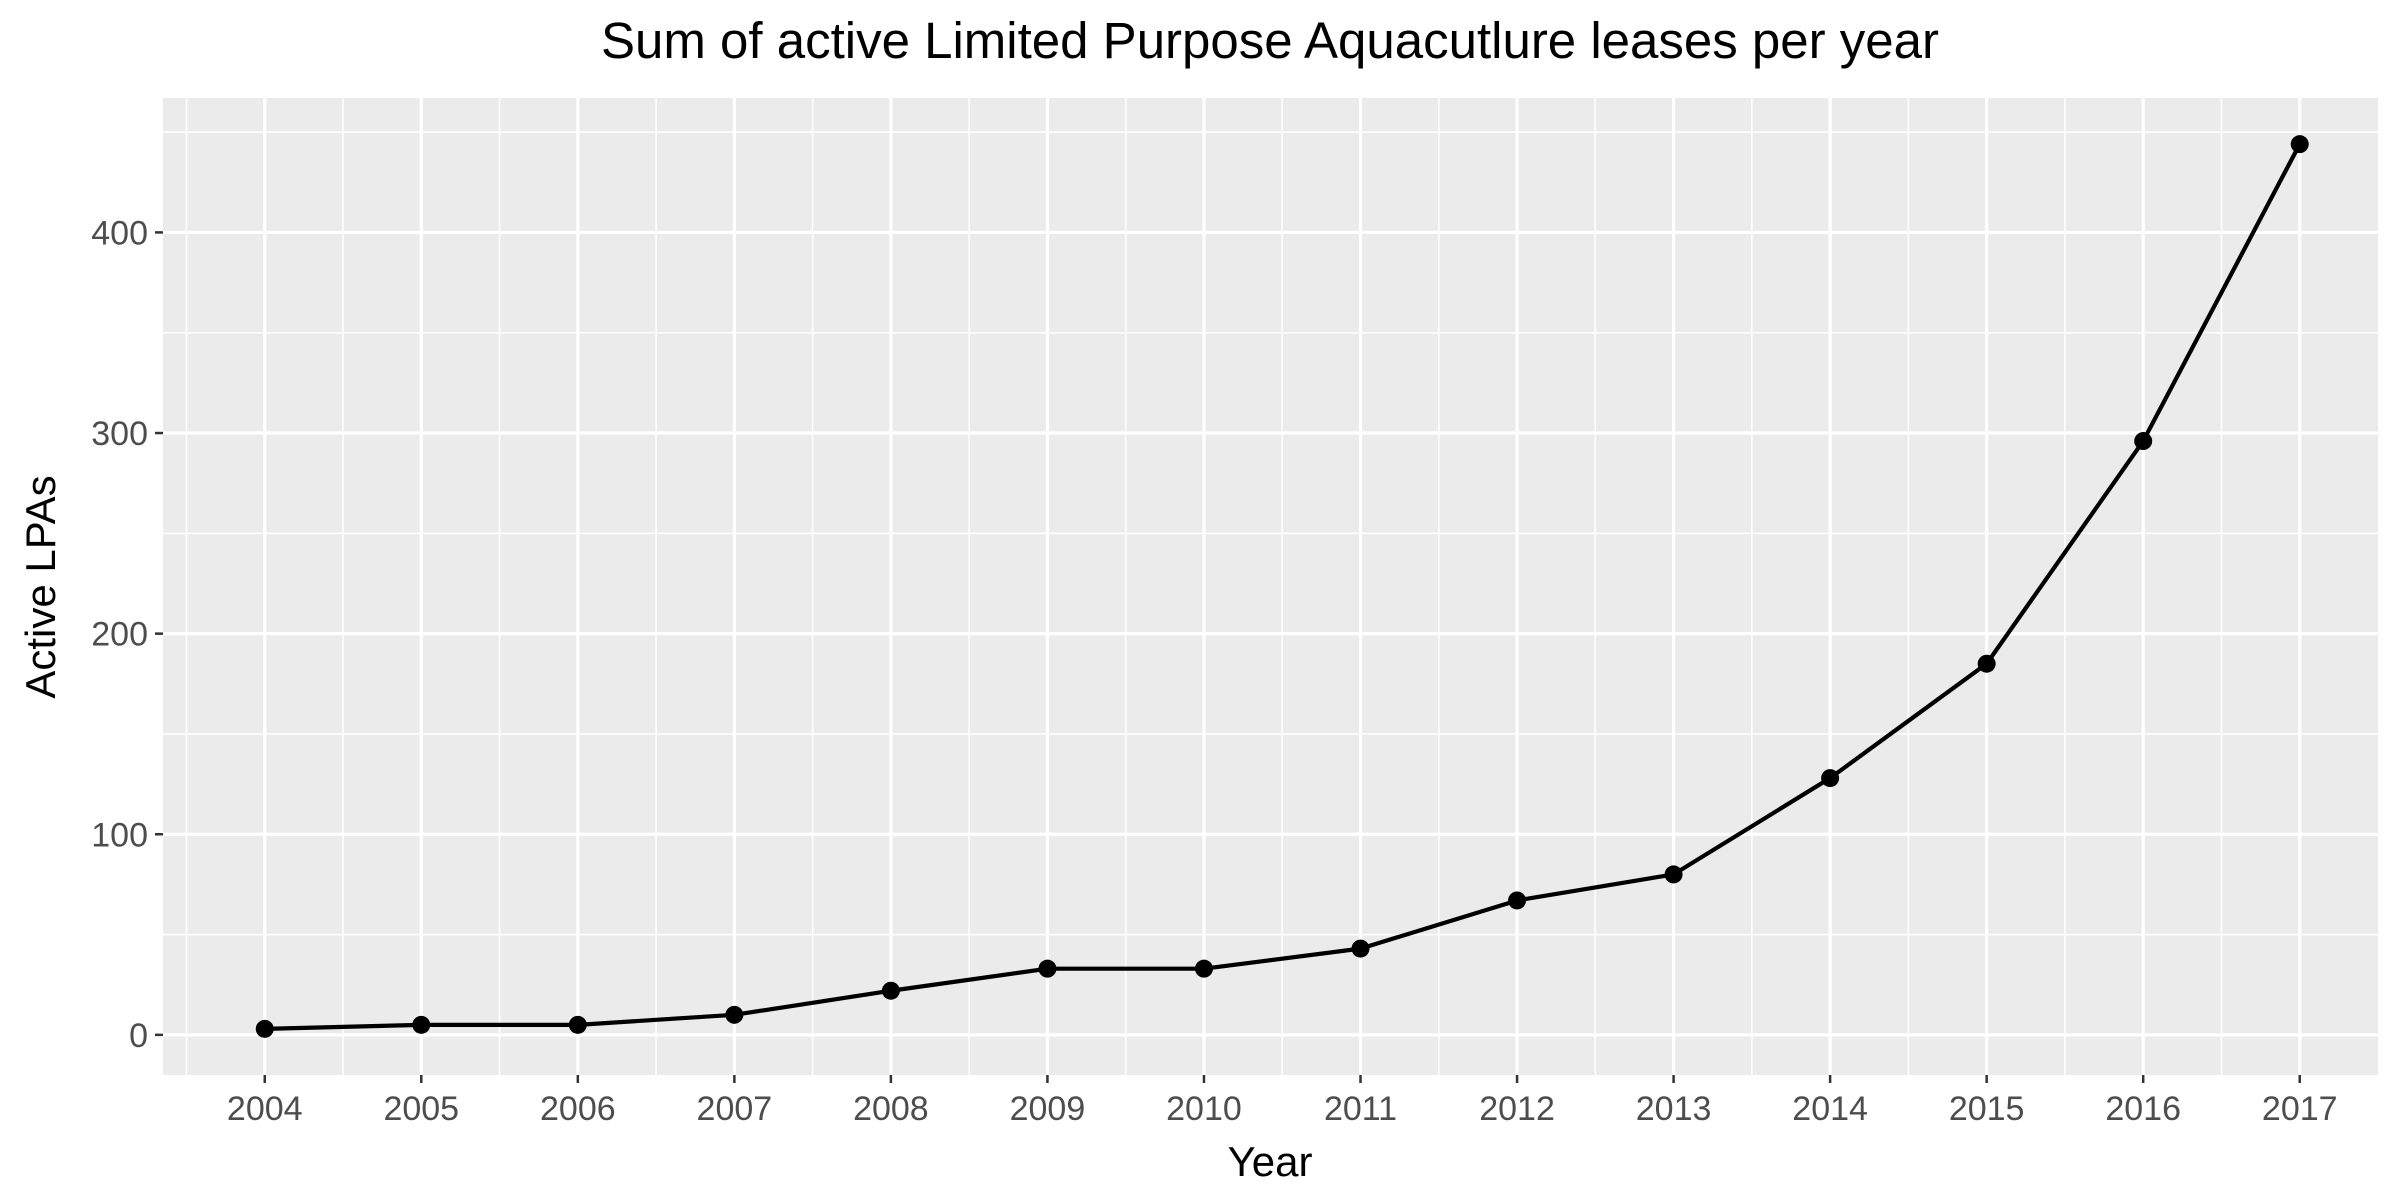 The width and height of the screenshot is (2400, 1200). What do you see at coordinates (1830, 1109) in the screenshot?
I see `x-tick-label: 2014` at bounding box center [1830, 1109].